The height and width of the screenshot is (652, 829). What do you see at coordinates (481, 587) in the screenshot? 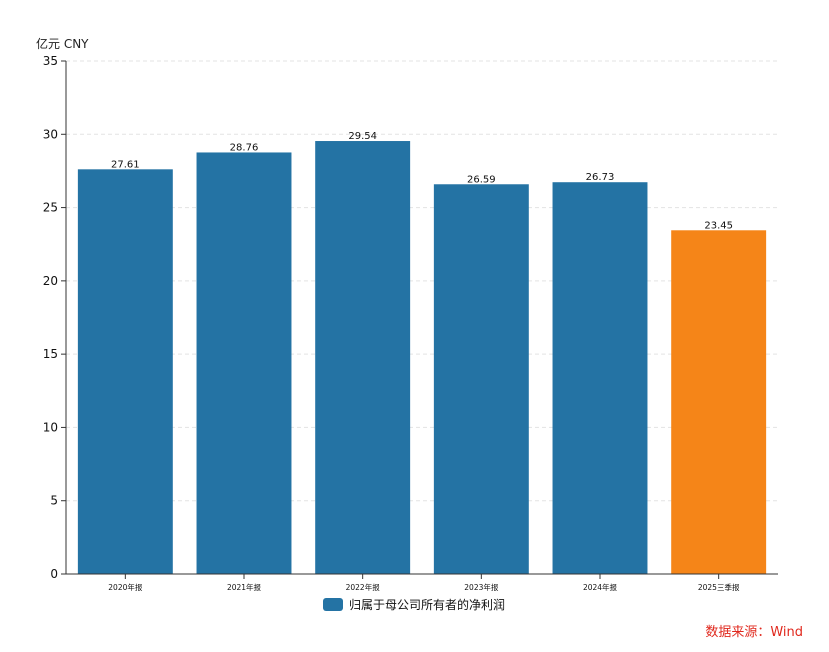
I see `x-tick-label: 2023年报` at bounding box center [481, 587].